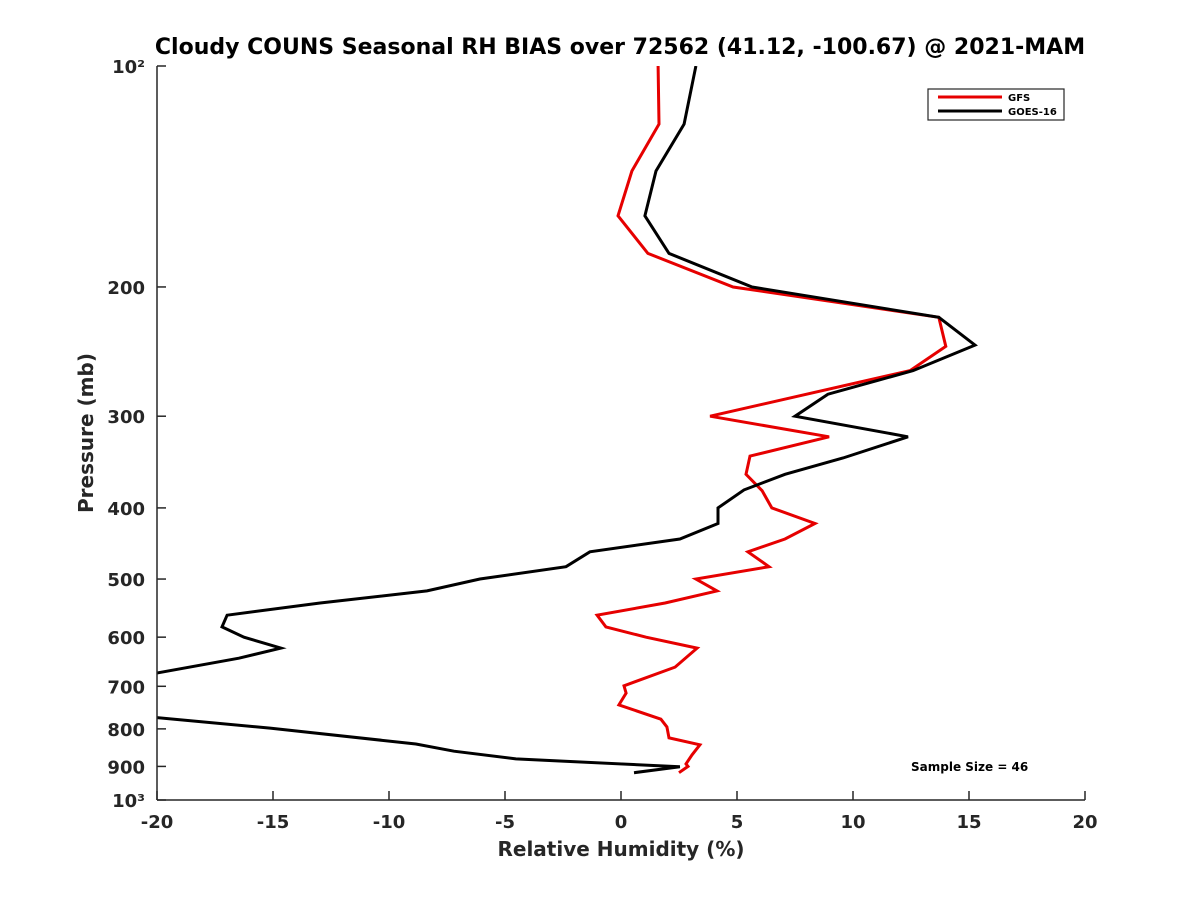 Image resolution: width=1200 pixels, height=904 pixels. What do you see at coordinates (1019, 98) in the screenshot?
I see `legend-label-gfs: GFS` at bounding box center [1019, 98].